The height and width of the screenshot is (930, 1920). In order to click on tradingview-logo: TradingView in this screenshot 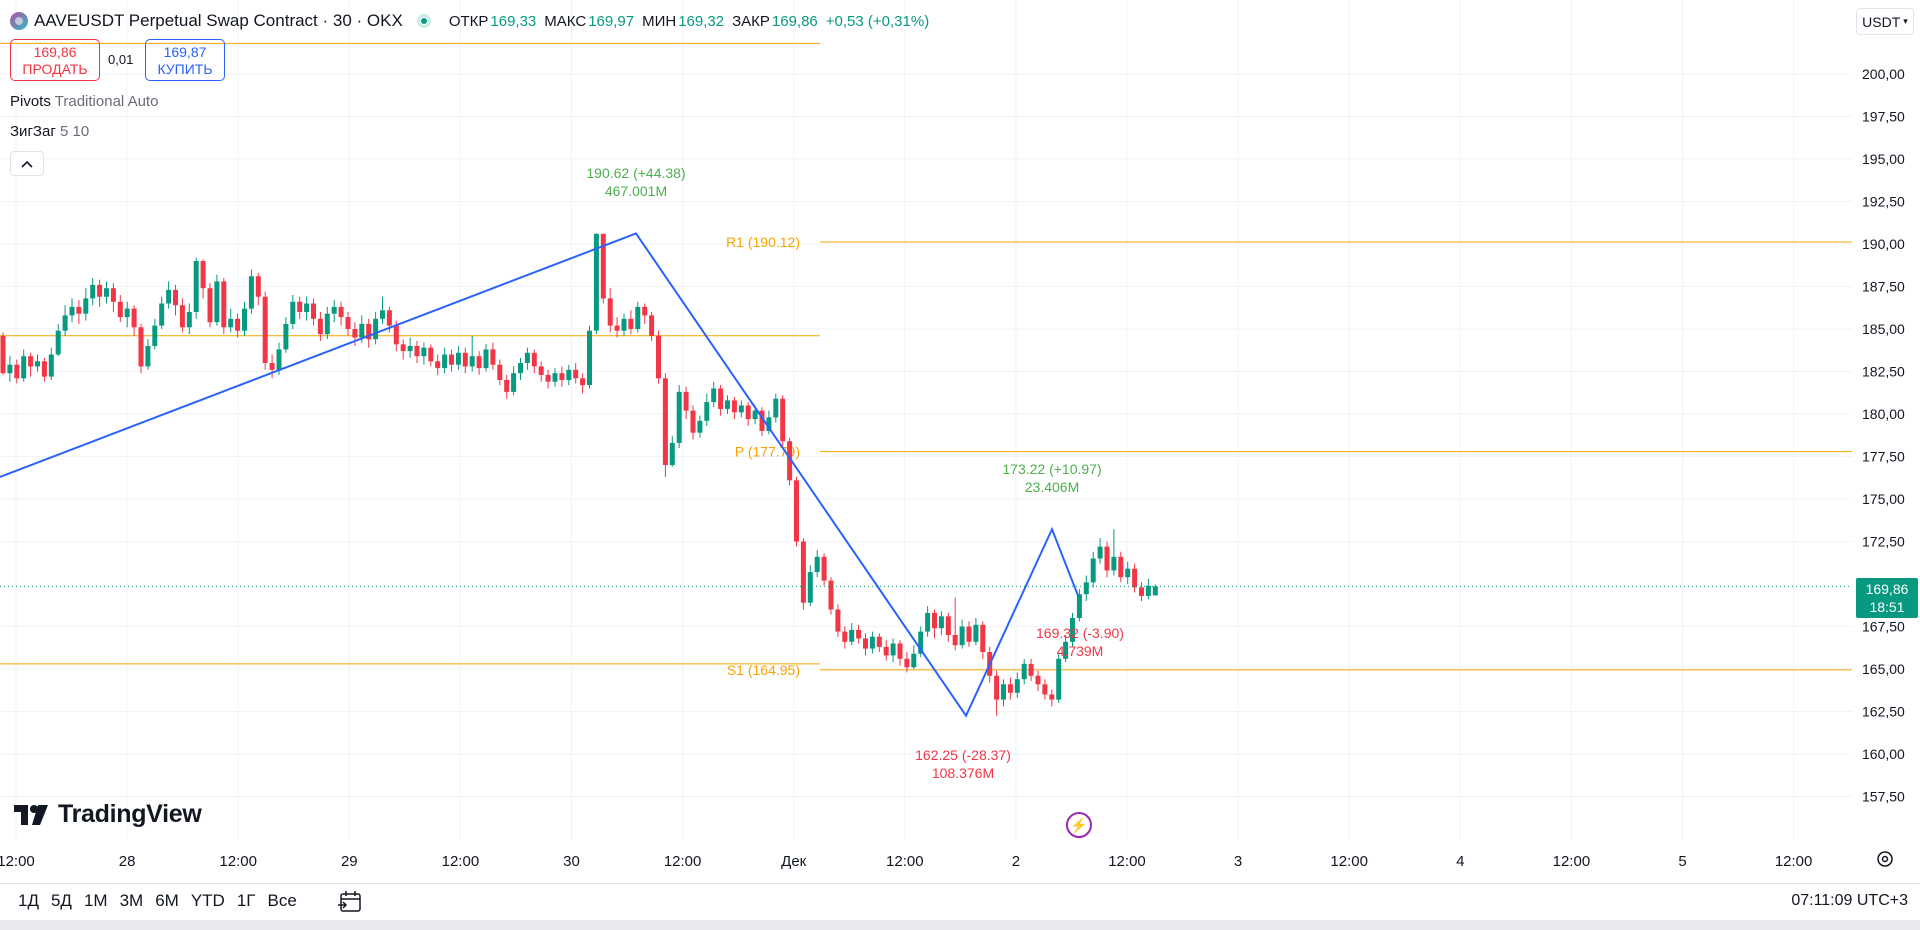, I will do `click(108, 814)`.